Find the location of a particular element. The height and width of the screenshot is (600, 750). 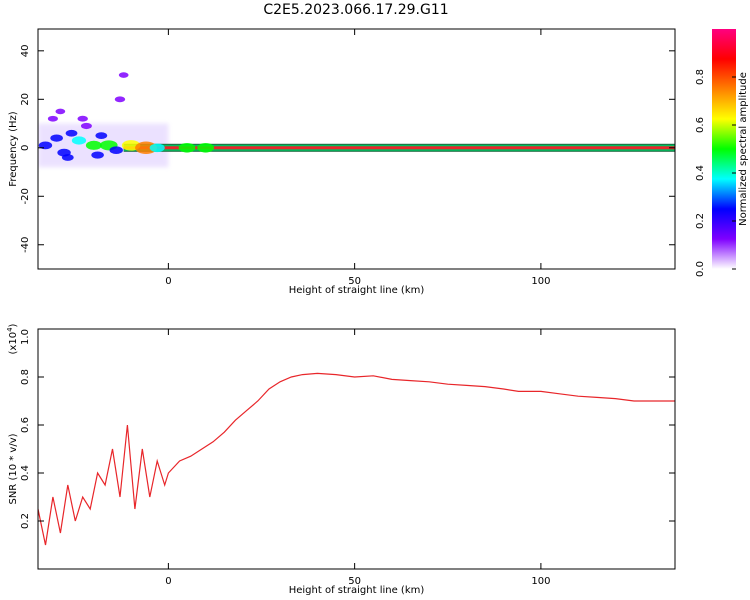

snr-y-multiplier-exp: 4 is located at coordinates (10, 329).